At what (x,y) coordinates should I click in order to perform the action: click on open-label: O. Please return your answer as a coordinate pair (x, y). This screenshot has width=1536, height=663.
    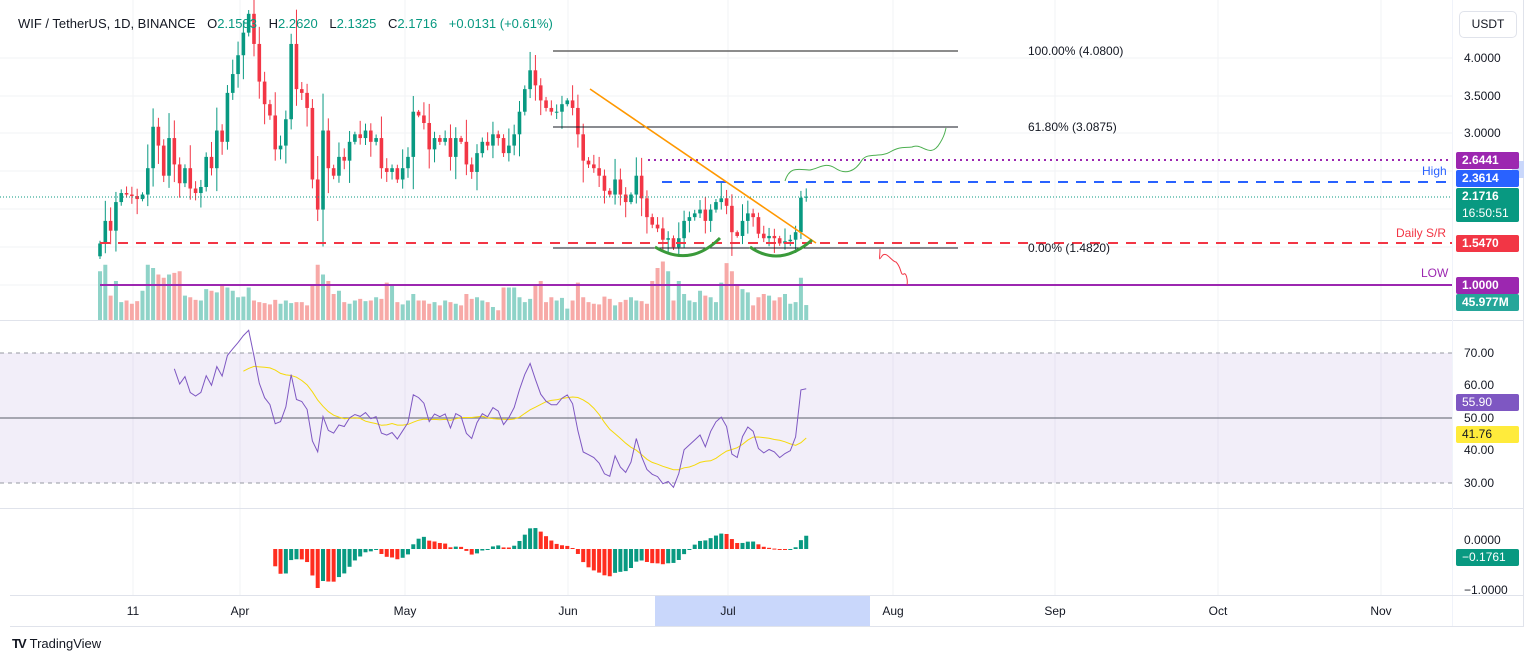
    Looking at the image, I should click on (212, 23).